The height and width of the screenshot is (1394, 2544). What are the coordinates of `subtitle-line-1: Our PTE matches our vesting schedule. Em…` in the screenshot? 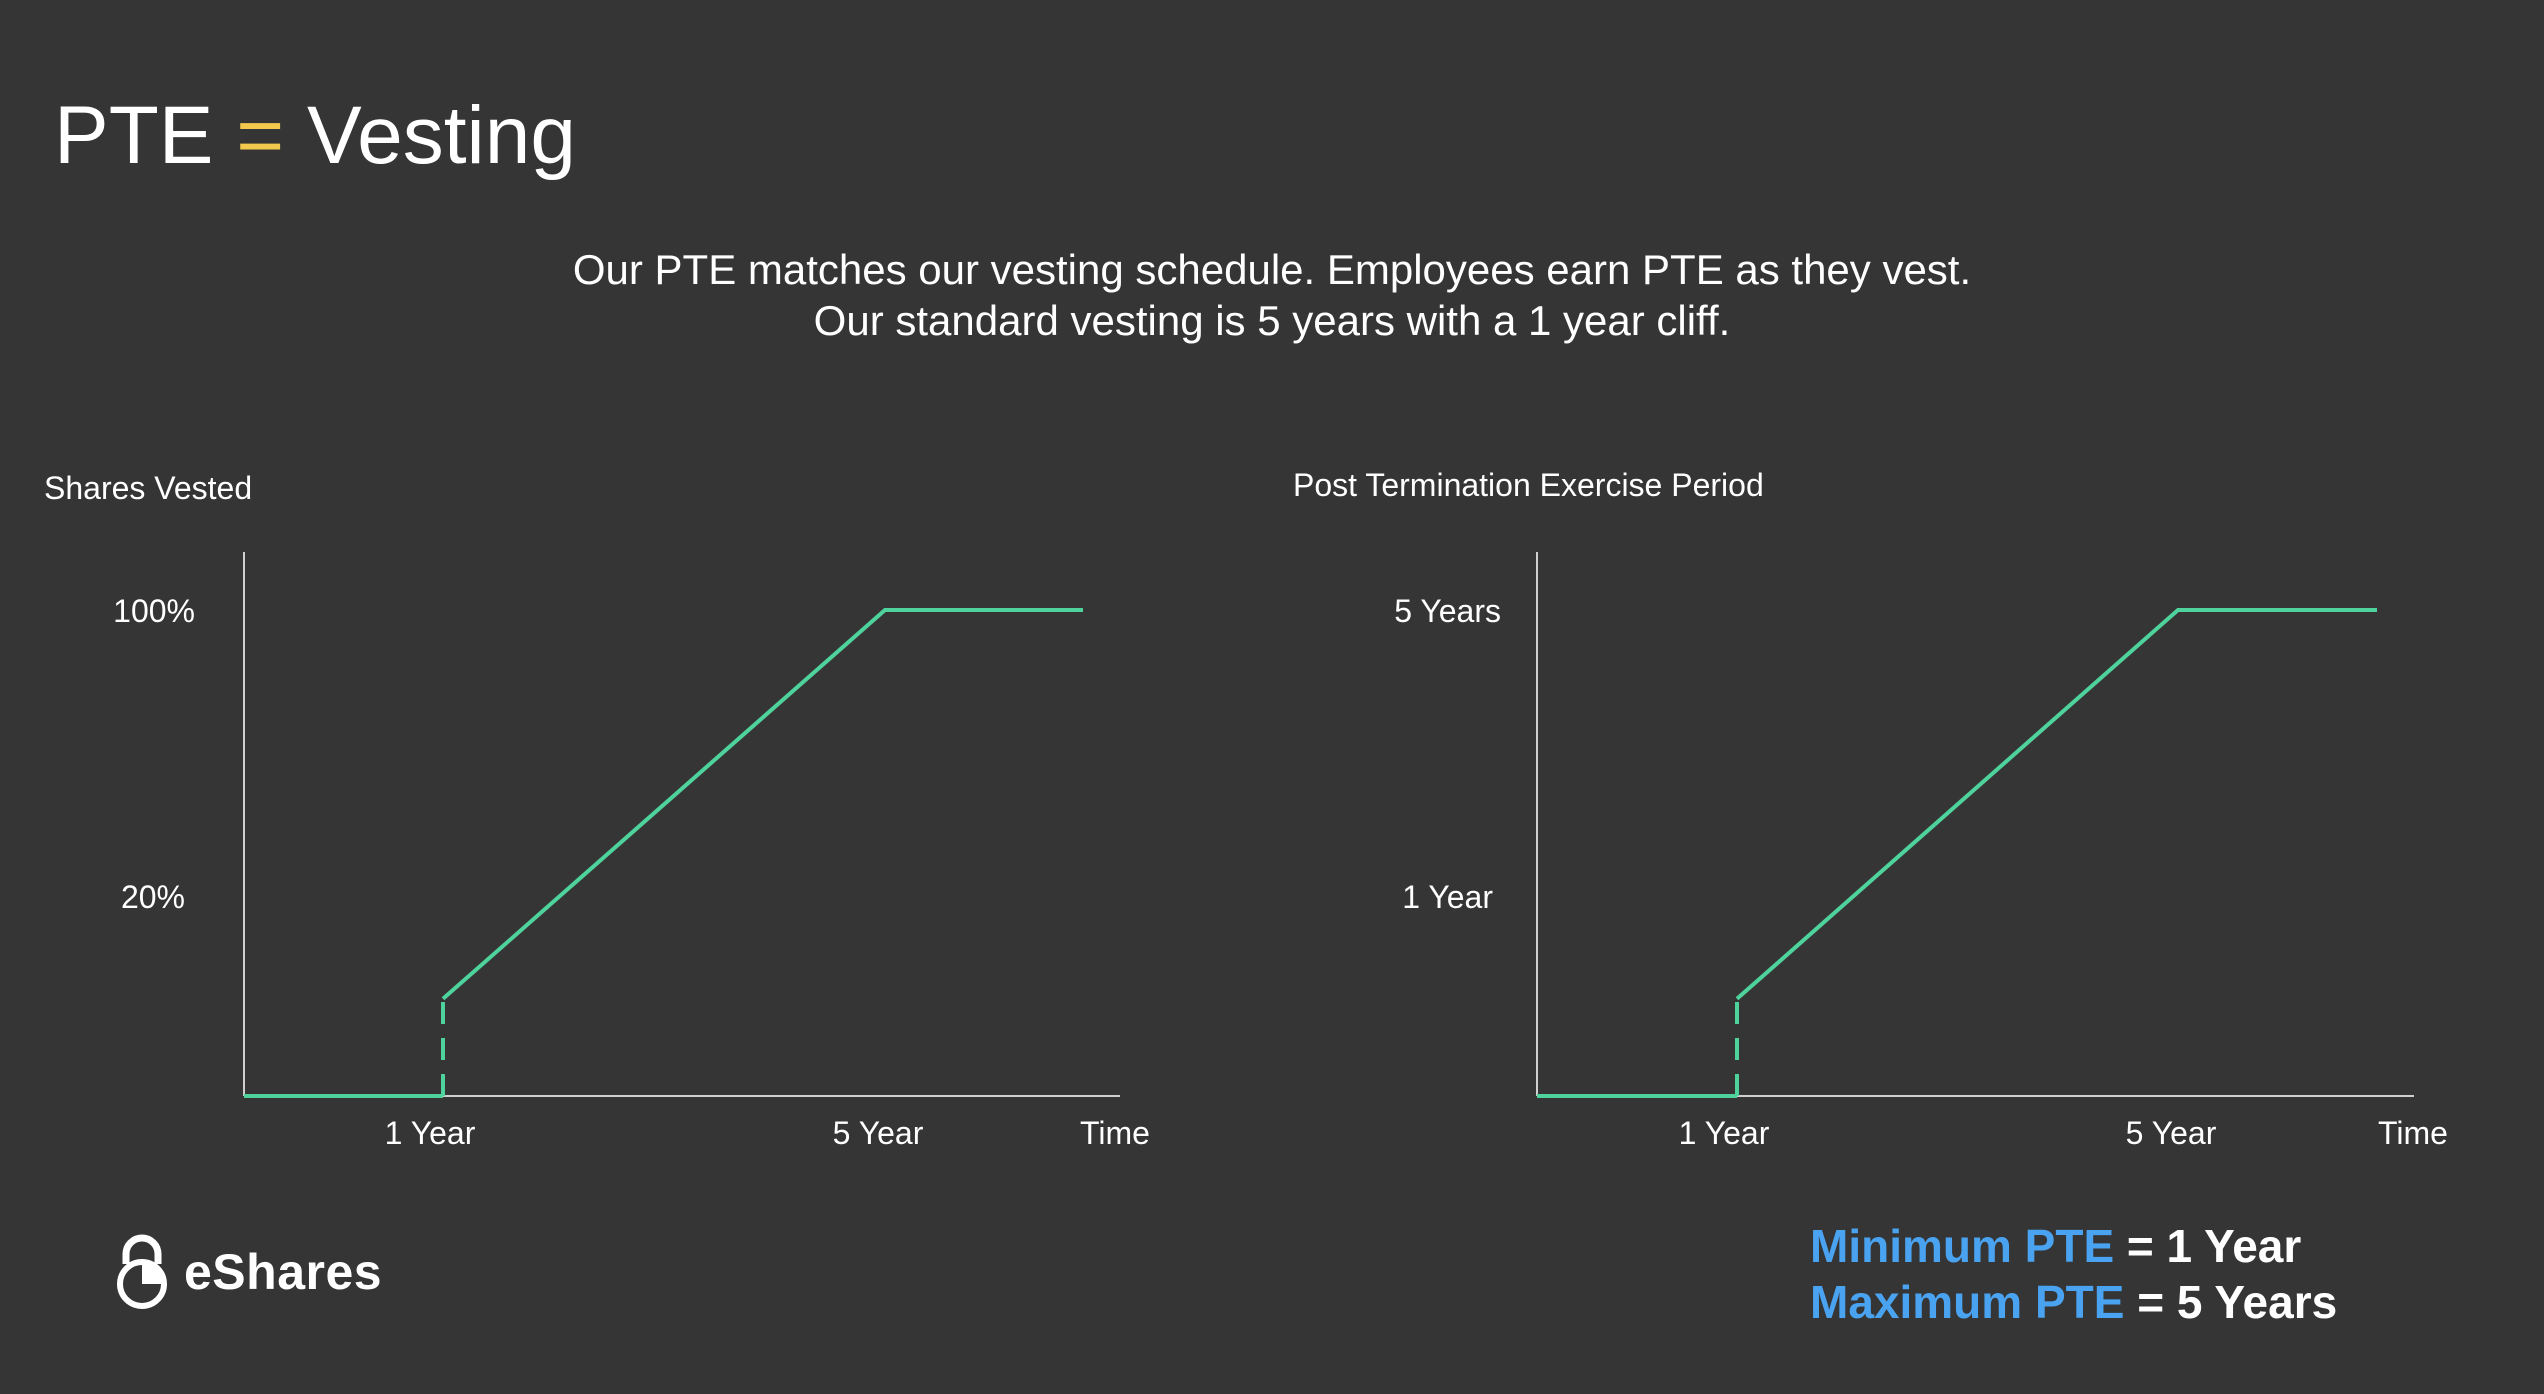 It's located at (1272, 269).